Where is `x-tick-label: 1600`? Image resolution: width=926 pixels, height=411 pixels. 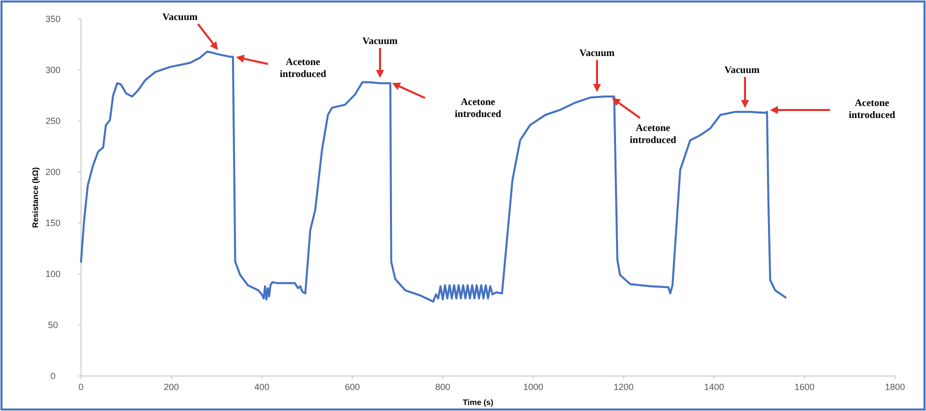 x-tick-label: 1600 is located at coordinates (804, 387).